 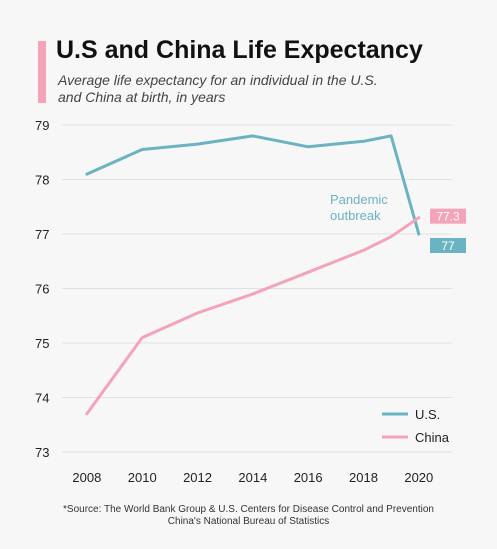 I want to click on y-tick-label-77: 77, so click(x=42, y=234).